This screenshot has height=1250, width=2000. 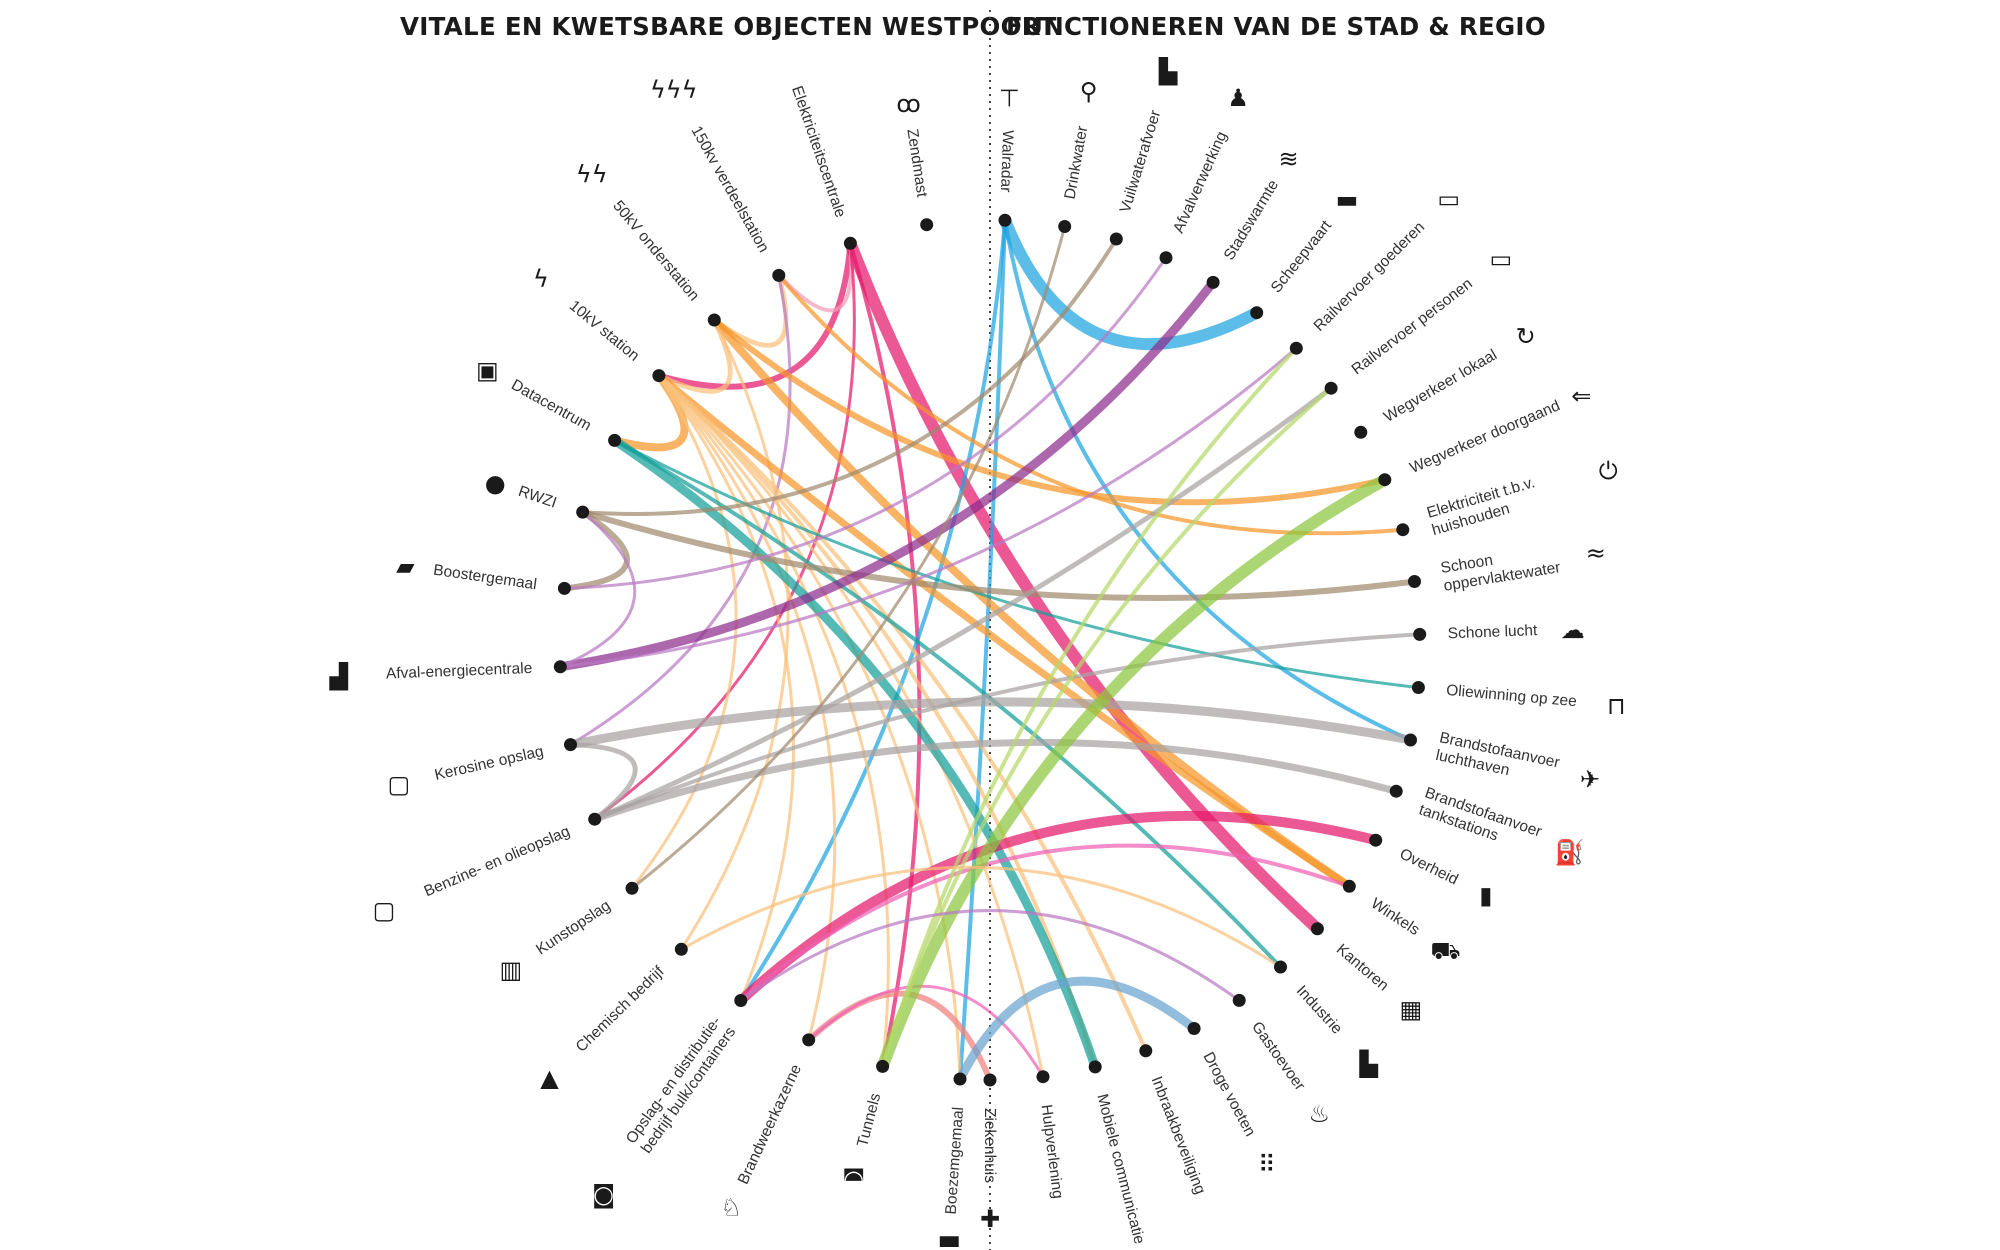 What do you see at coordinates (729, 189) in the screenshot?
I see `label-150kv: 150kv verdeelstation` at bounding box center [729, 189].